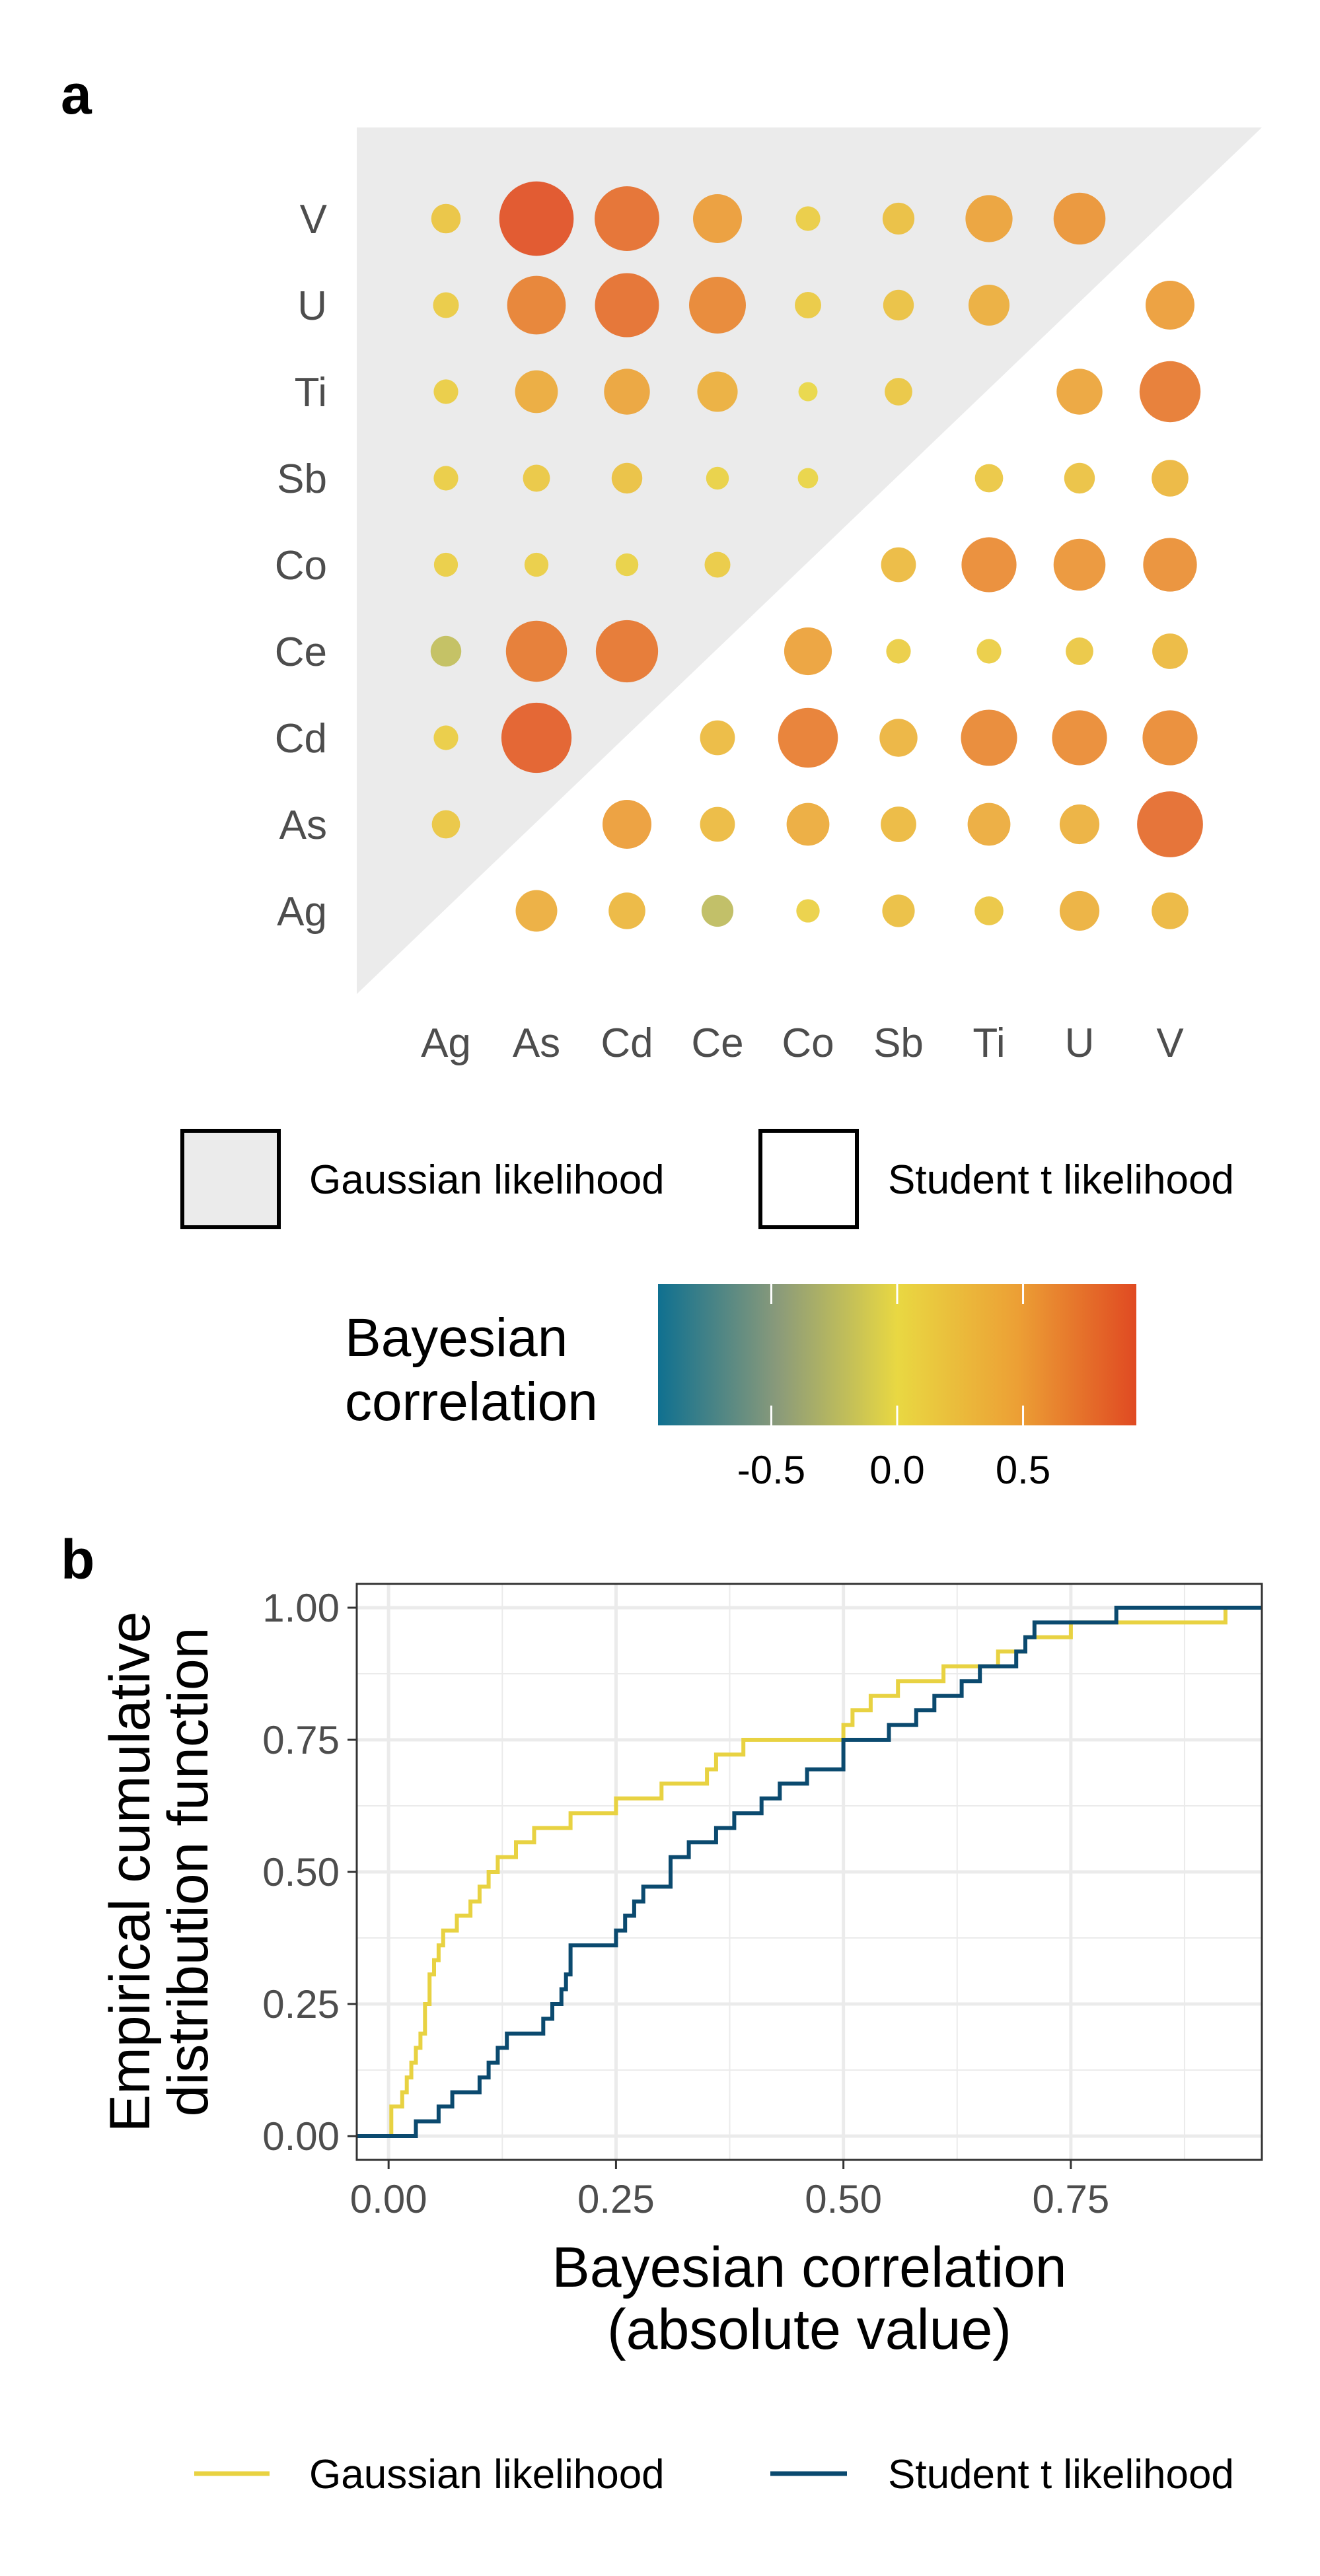 This screenshot has width=1320, height=2576. What do you see at coordinates (1079, 651) in the screenshot?
I see `correlation-dot-ce-u` at bounding box center [1079, 651].